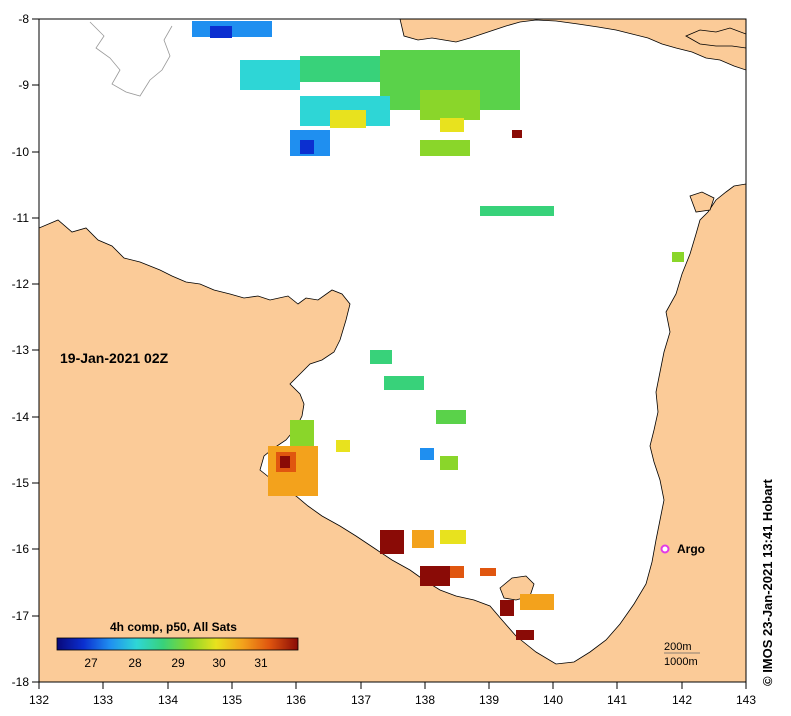 This screenshot has width=791, height=716. I want to click on argo-label: Argo, so click(691, 549).